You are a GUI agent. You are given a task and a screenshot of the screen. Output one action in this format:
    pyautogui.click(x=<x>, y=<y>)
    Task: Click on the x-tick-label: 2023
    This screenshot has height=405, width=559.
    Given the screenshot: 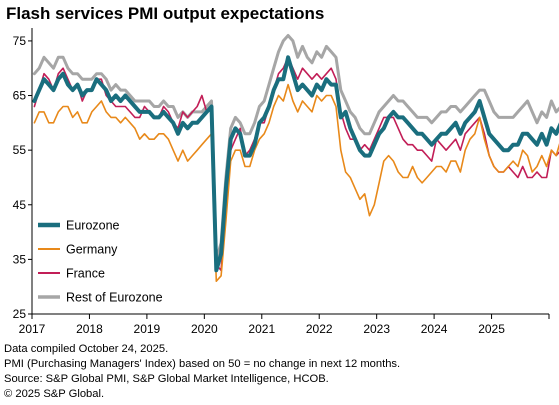 What is the action you would take?
    pyautogui.click(x=376, y=329)
    